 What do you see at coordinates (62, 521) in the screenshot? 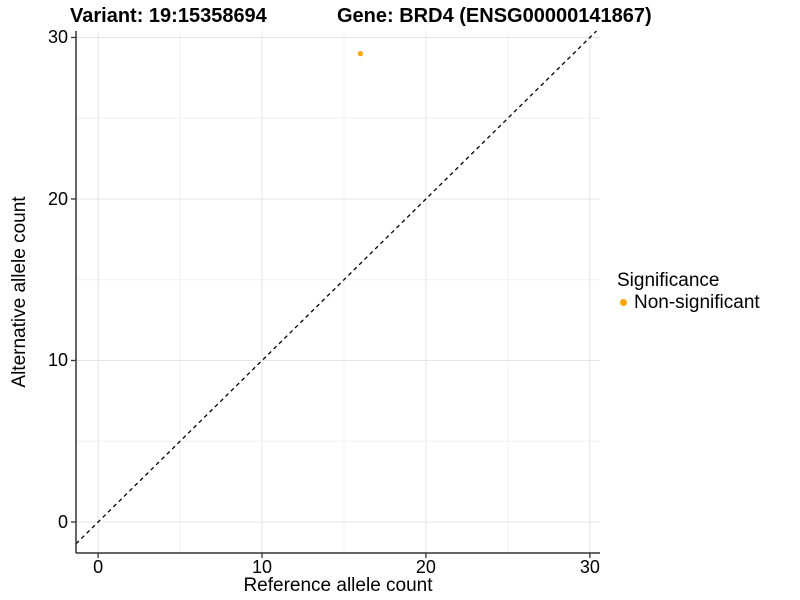
I see `y-tick-label: 0` at bounding box center [62, 521].